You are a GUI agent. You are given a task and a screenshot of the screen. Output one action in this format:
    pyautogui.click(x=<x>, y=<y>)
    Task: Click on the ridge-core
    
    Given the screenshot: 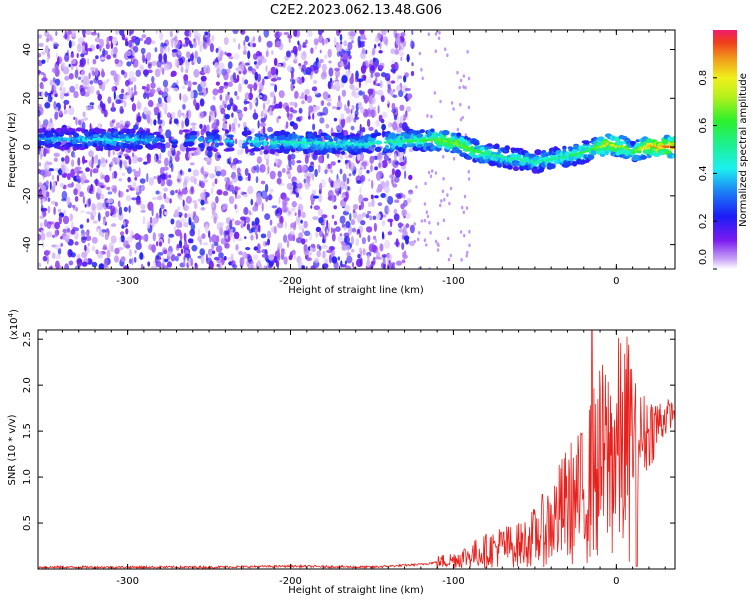 What is the action you would take?
    pyautogui.click(x=163, y=140)
    